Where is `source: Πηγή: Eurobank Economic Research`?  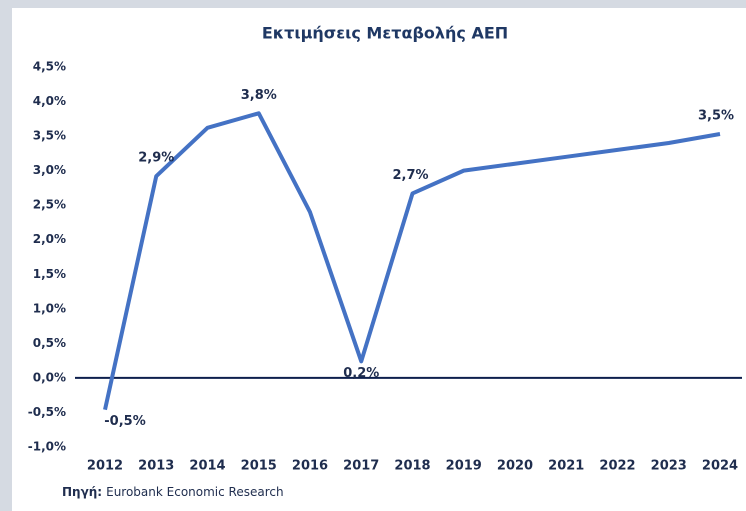
source: Πηγή: Eurobank Economic Research is located at coordinates (173, 492).